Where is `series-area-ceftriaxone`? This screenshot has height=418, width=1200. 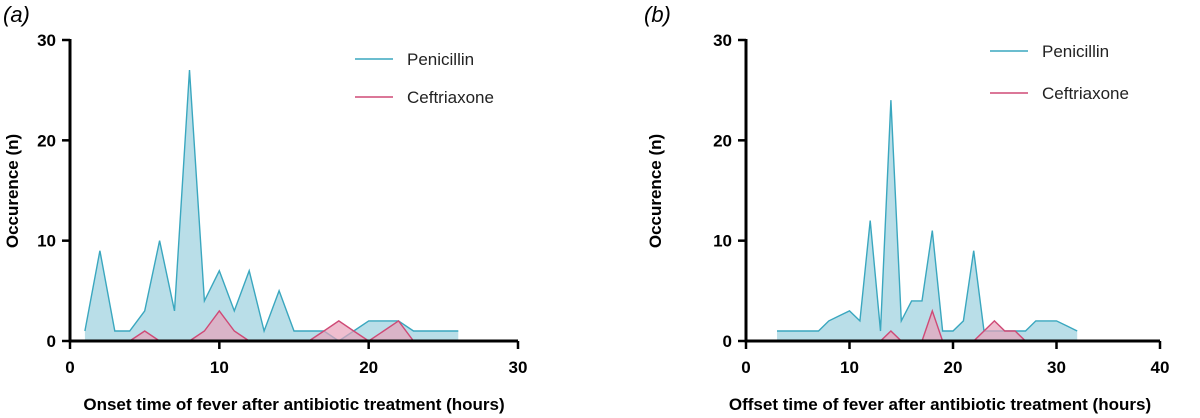
series-area-ceftriaxone is located at coordinates (927, 325).